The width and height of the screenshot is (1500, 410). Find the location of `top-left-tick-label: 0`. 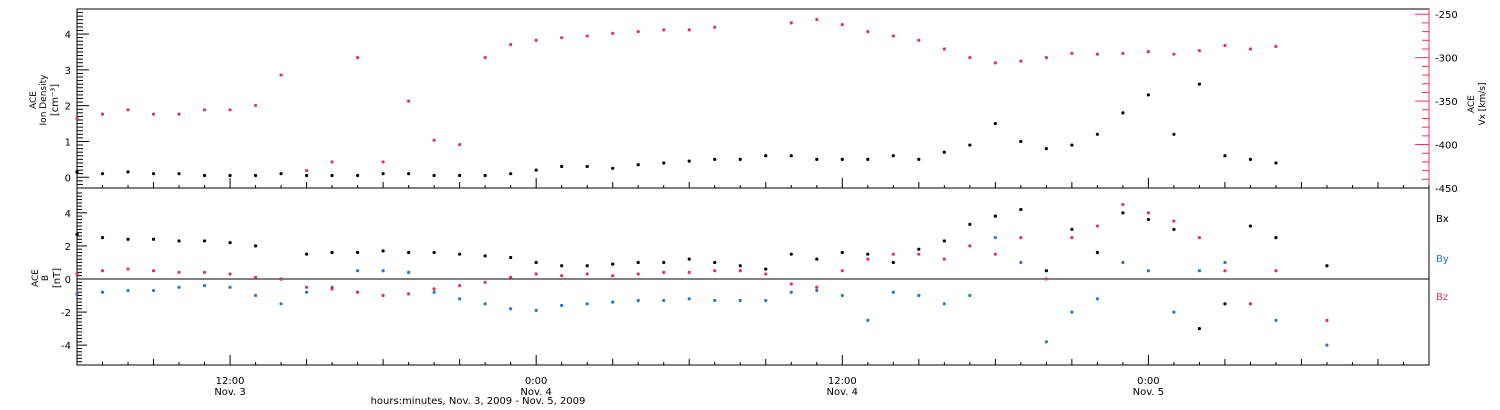

top-left-tick-label: 0 is located at coordinates (68, 178).